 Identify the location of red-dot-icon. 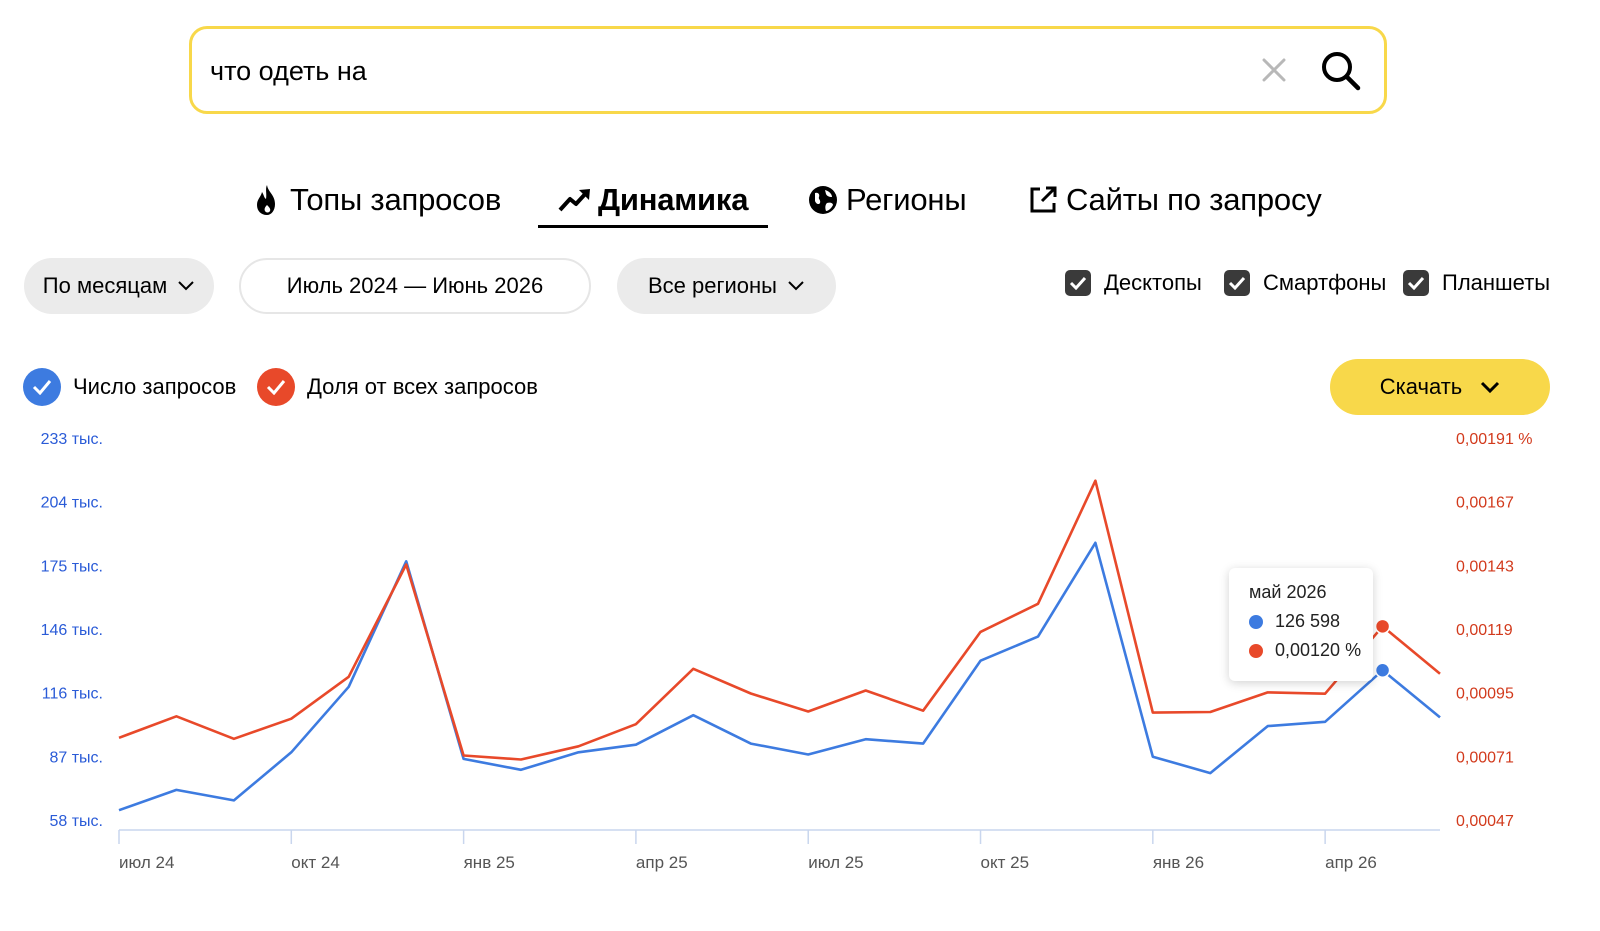
(1256, 650).